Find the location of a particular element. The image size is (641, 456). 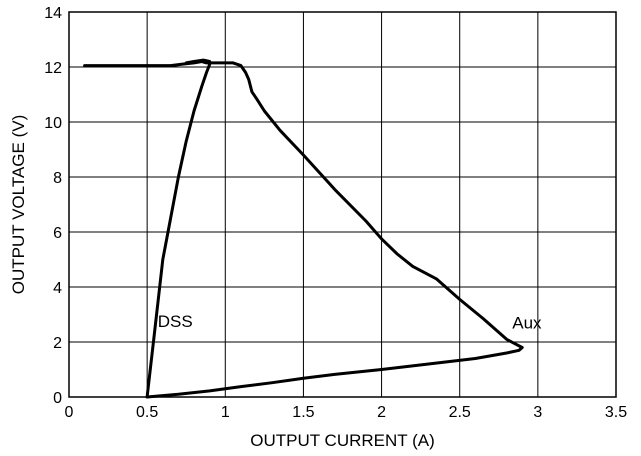

y-axis-label: OUTPUT VOLTAGE (V) is located at coordinates (18, 204).